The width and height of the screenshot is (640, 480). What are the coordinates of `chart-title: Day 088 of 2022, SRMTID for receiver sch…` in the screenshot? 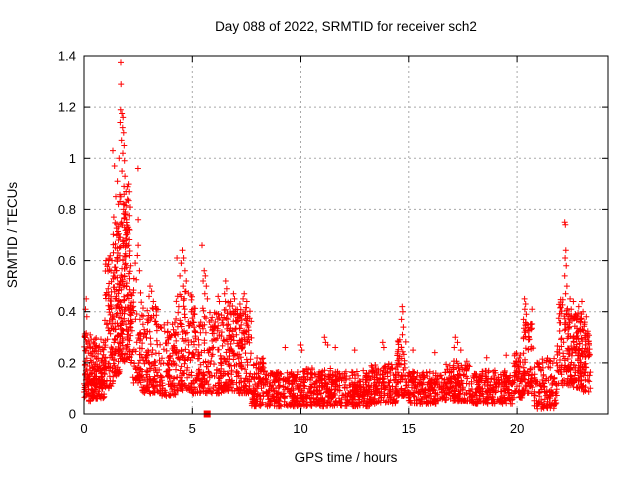 It's located at (346, 26).